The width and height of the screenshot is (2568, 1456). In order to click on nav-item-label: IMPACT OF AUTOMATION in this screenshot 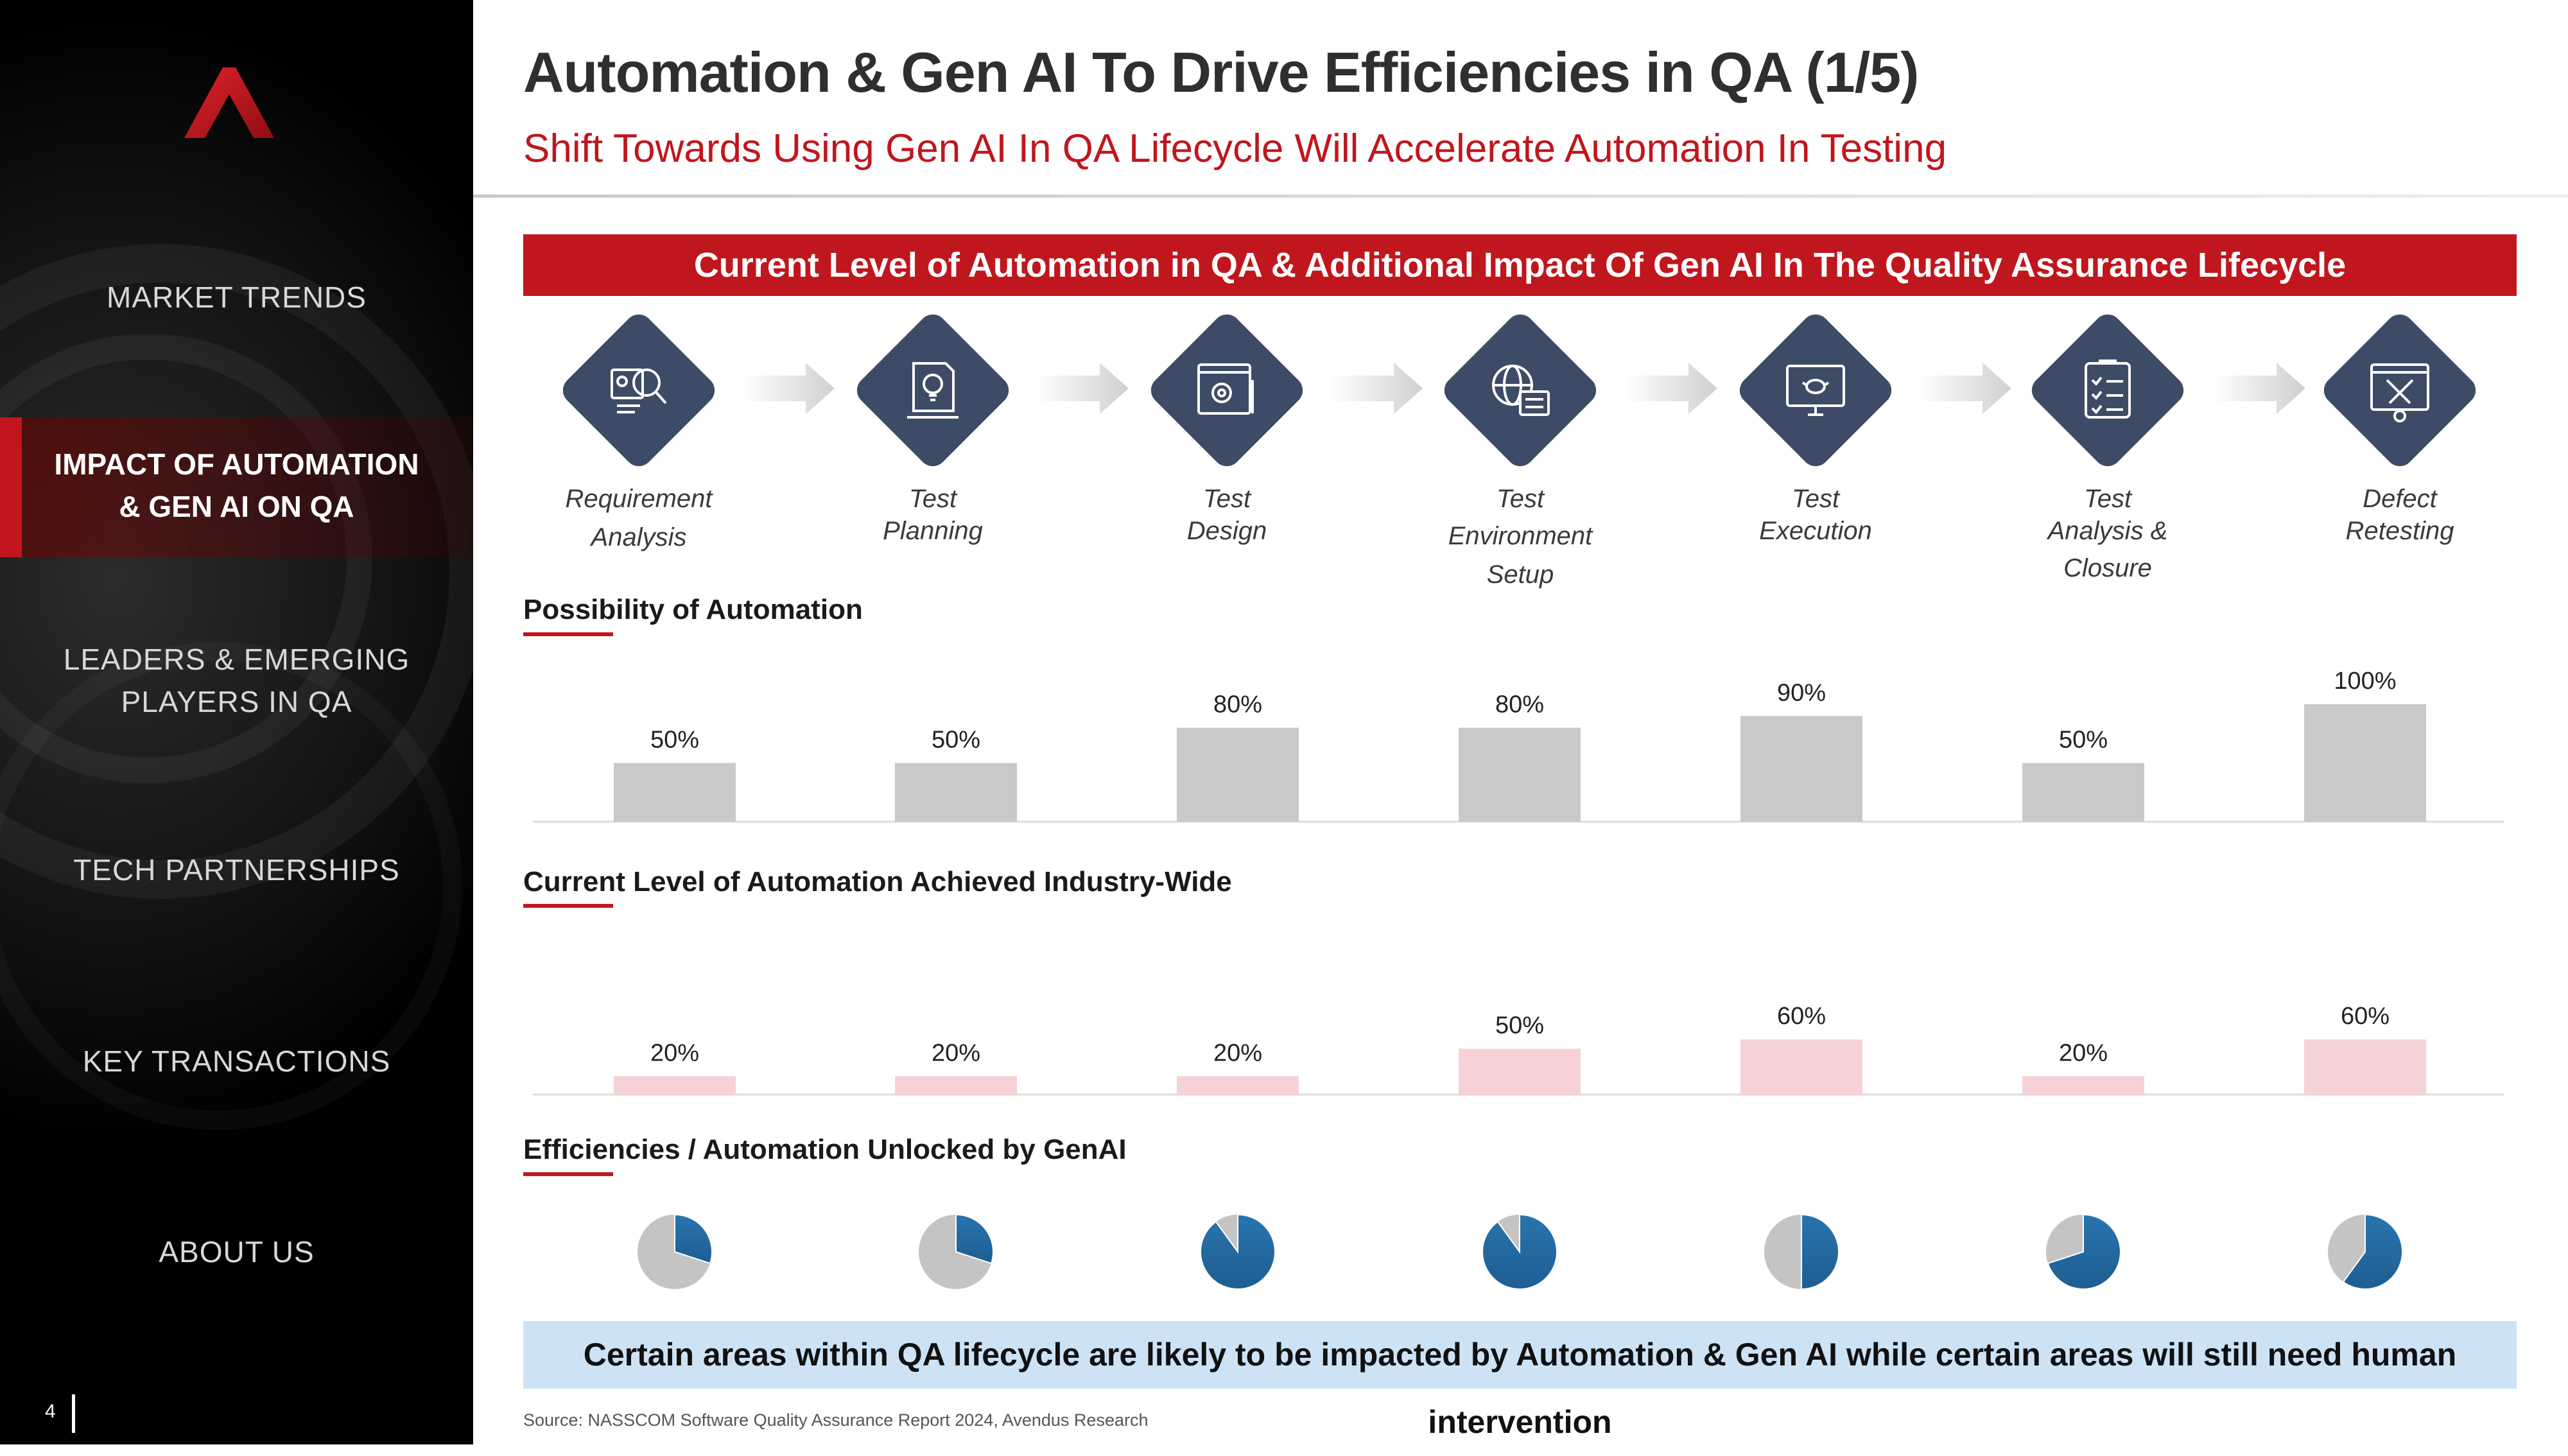, I will do `click(236, 464)`.